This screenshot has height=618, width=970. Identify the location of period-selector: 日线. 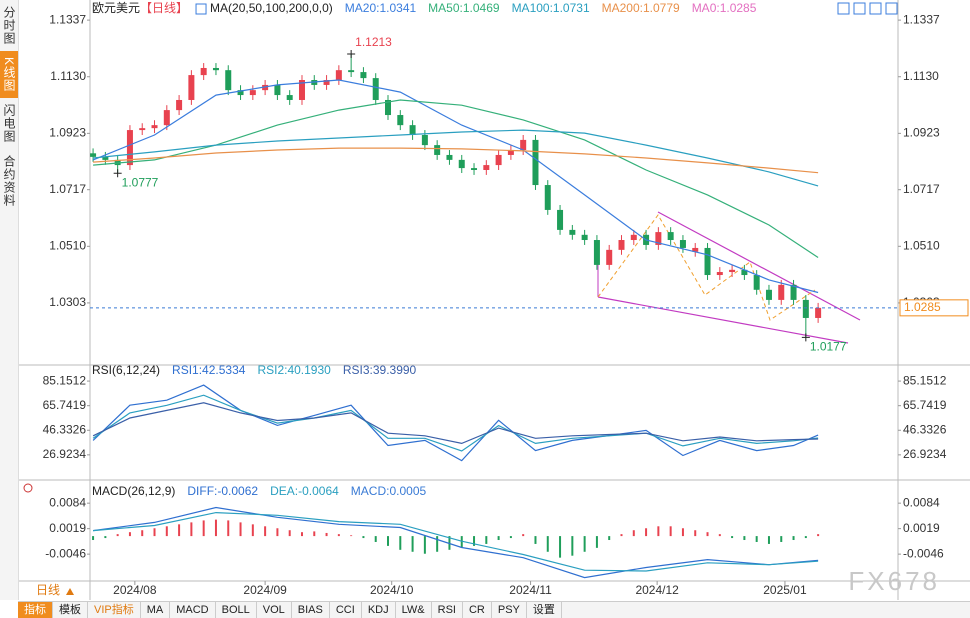
(48, 590).